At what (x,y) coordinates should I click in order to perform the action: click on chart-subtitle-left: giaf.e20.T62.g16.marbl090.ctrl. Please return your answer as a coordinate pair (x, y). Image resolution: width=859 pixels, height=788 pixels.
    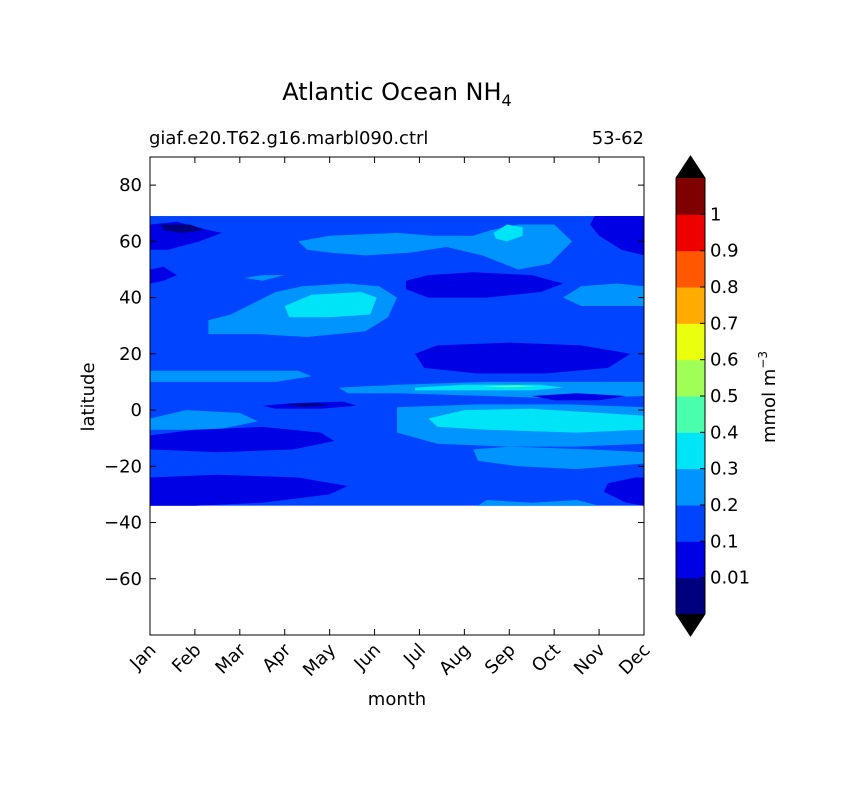
    Looking at the image, I should click on (288, 138).